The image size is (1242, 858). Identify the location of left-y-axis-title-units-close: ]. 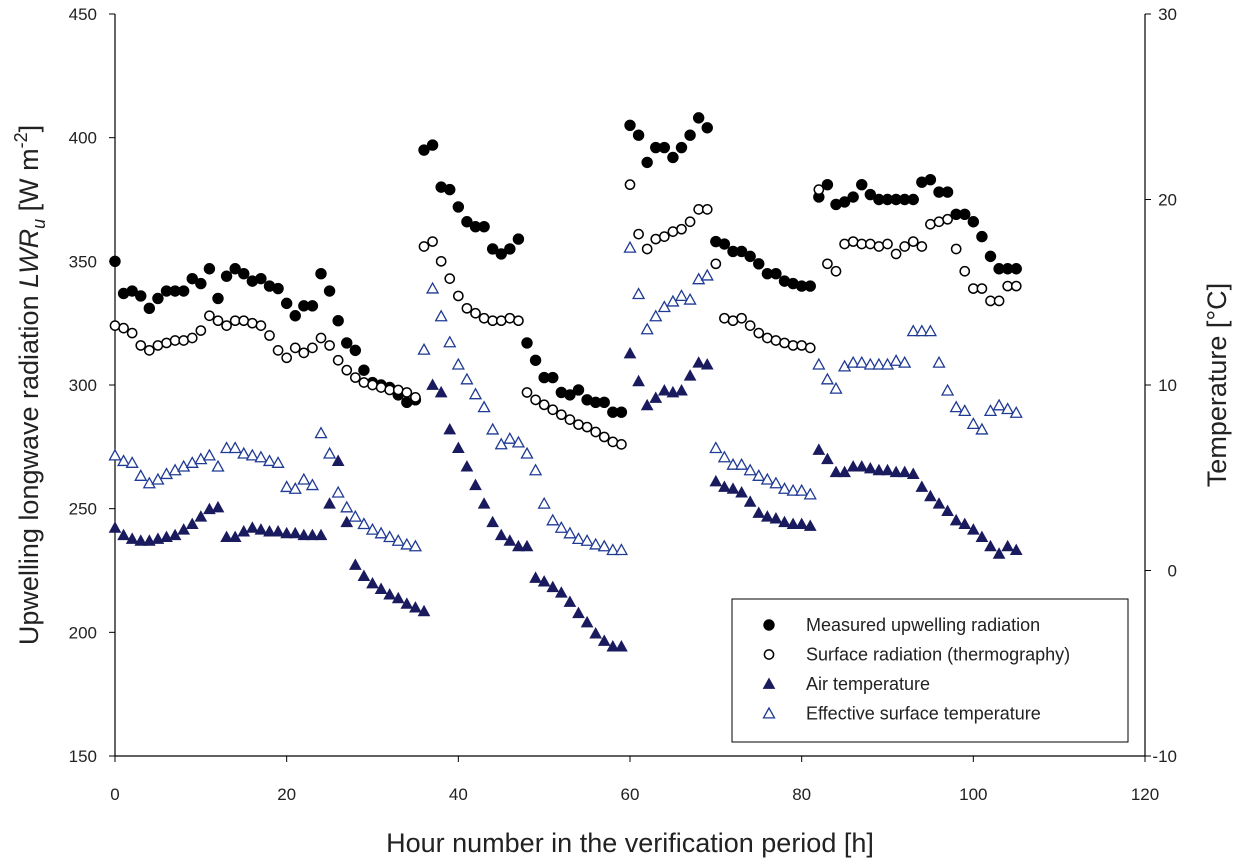
(29, 129).